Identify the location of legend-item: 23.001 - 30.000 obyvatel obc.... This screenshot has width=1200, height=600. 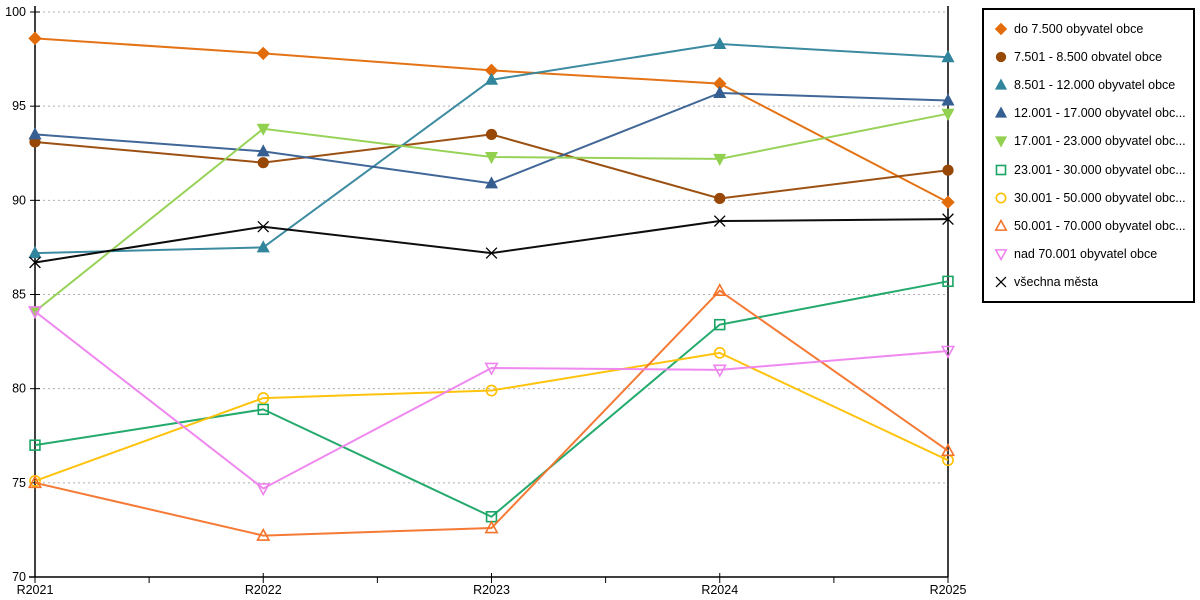
(1091, 170).